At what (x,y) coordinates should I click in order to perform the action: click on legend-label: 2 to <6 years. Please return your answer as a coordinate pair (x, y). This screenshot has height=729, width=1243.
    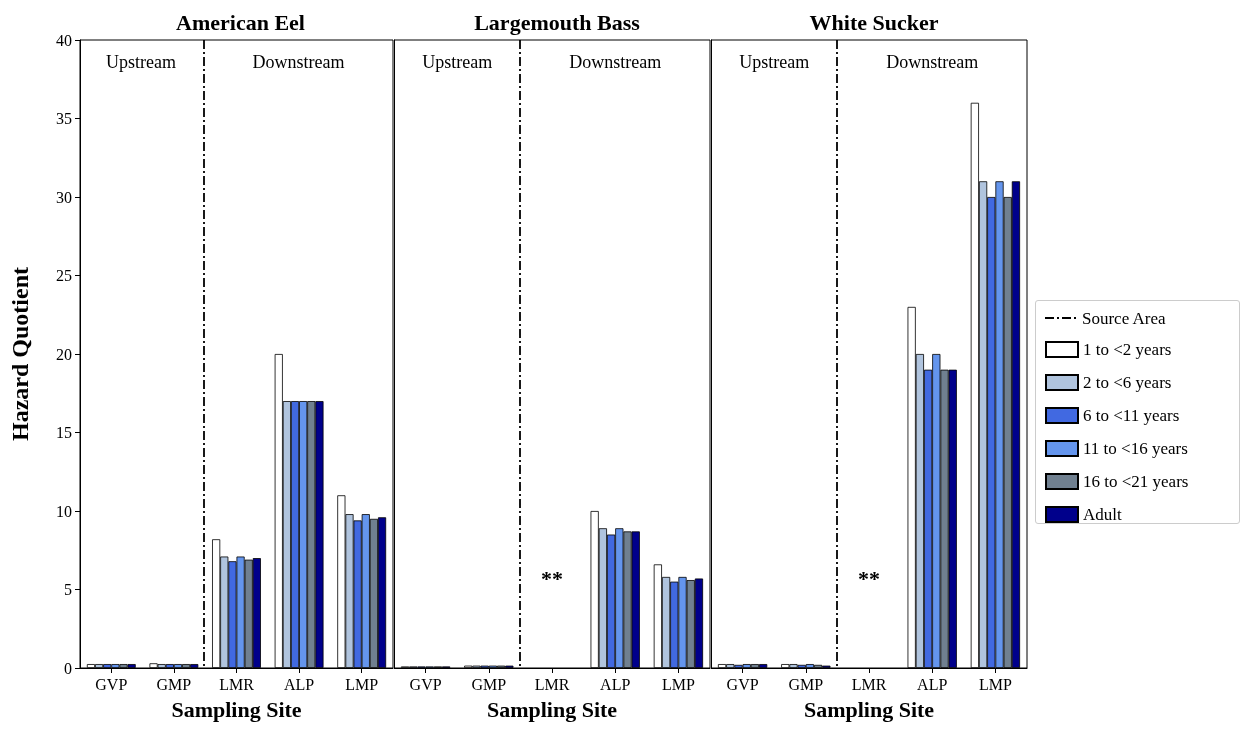
    Looking at the image, I should click on (1127, 382).